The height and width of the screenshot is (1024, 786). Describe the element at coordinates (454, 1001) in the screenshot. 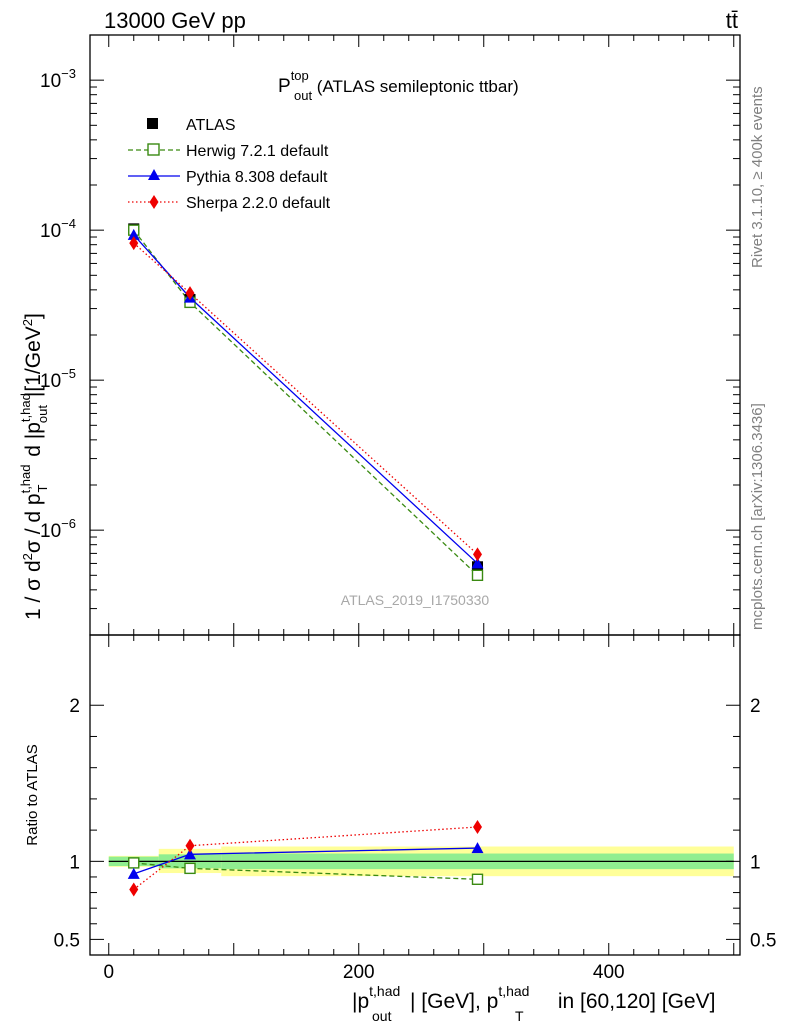

I see `xlabel-p2: | [GeV], p` at that location.